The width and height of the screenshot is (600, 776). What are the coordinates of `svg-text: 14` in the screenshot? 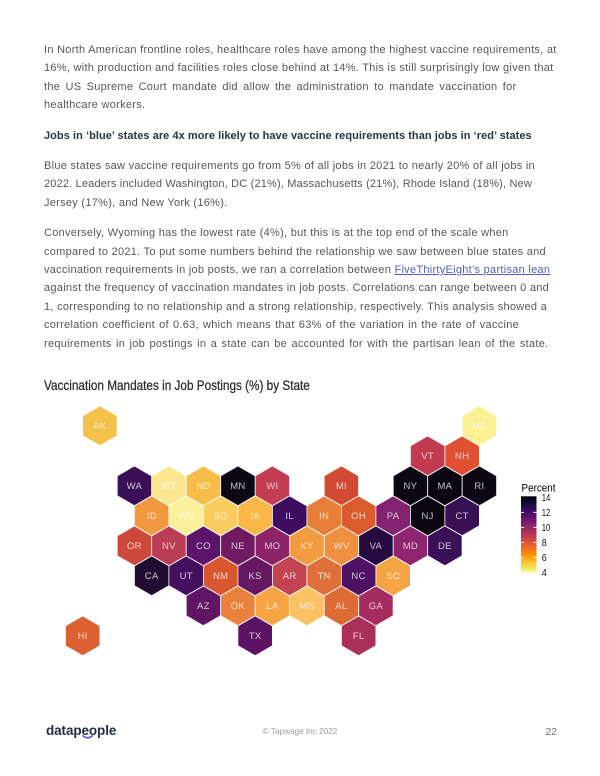 It's located at (546, 498).